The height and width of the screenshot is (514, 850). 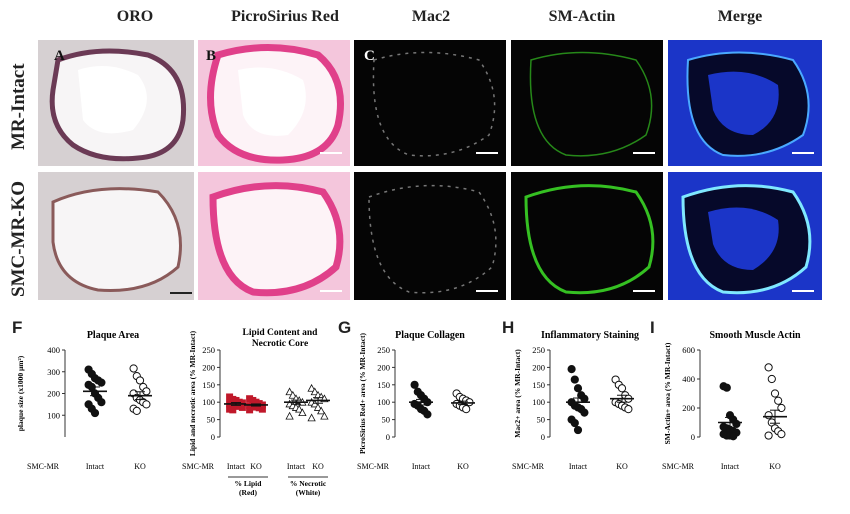 What do you see at coordinates (755, 335) in the screenshot?
I see `chart-title: Smooth Muscle Actin` at bounding box center [755, 335].